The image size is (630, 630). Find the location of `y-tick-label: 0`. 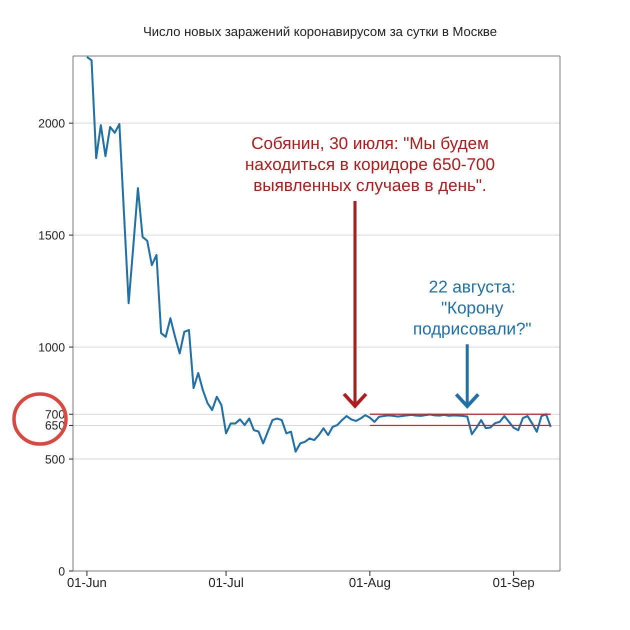

y-tick-label: 0 is located at coordinates (62, 571).